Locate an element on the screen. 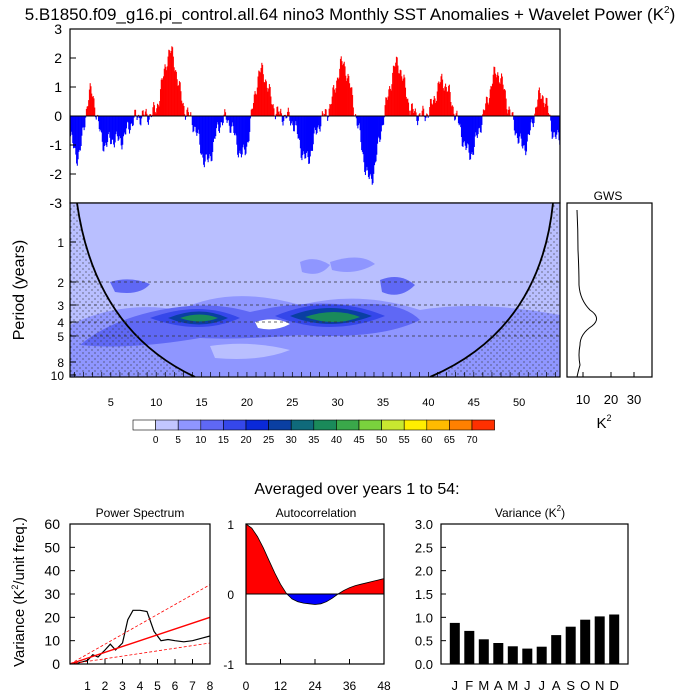  colorbar-label: 25 is located at coordinates (269, 440).